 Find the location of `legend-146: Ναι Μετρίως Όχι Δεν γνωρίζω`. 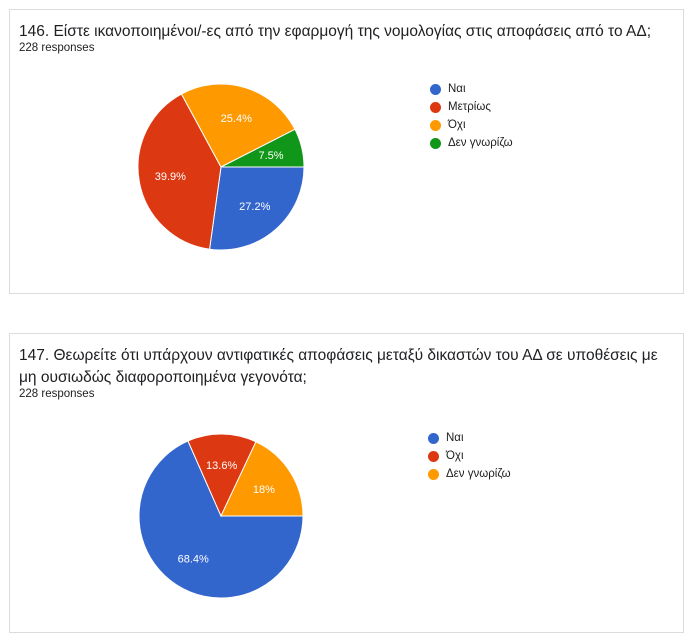

legend-146: Ναι Μετρίως Όχι Δεν γνωρίζω is located at coordinates (471, 116).